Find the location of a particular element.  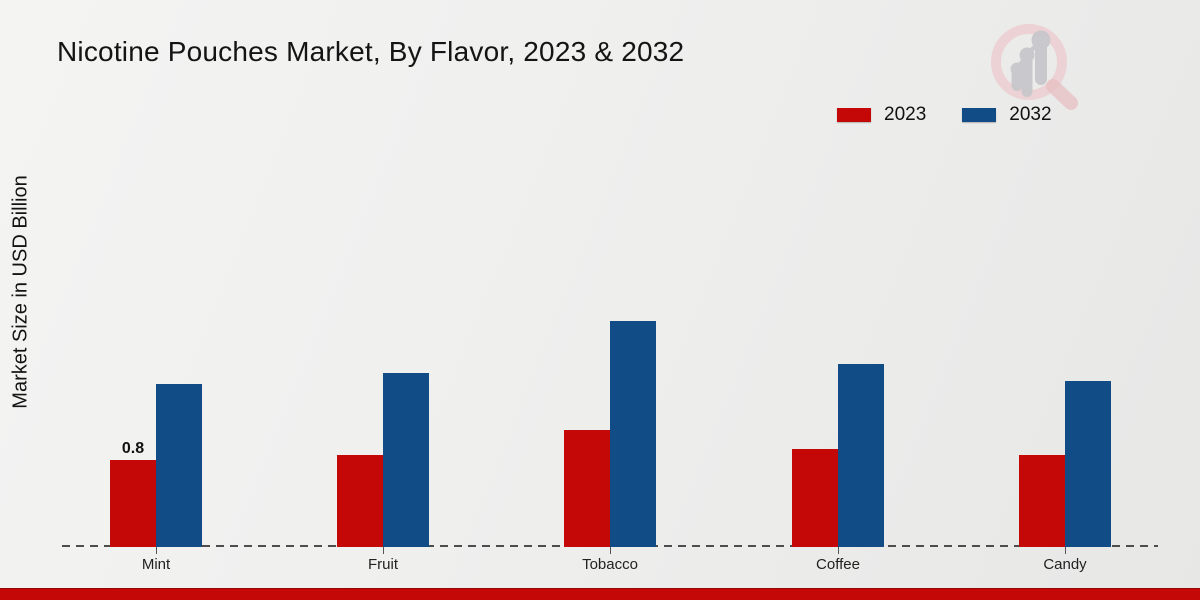

x-tick-candy is located at coordinates (1065, 550).